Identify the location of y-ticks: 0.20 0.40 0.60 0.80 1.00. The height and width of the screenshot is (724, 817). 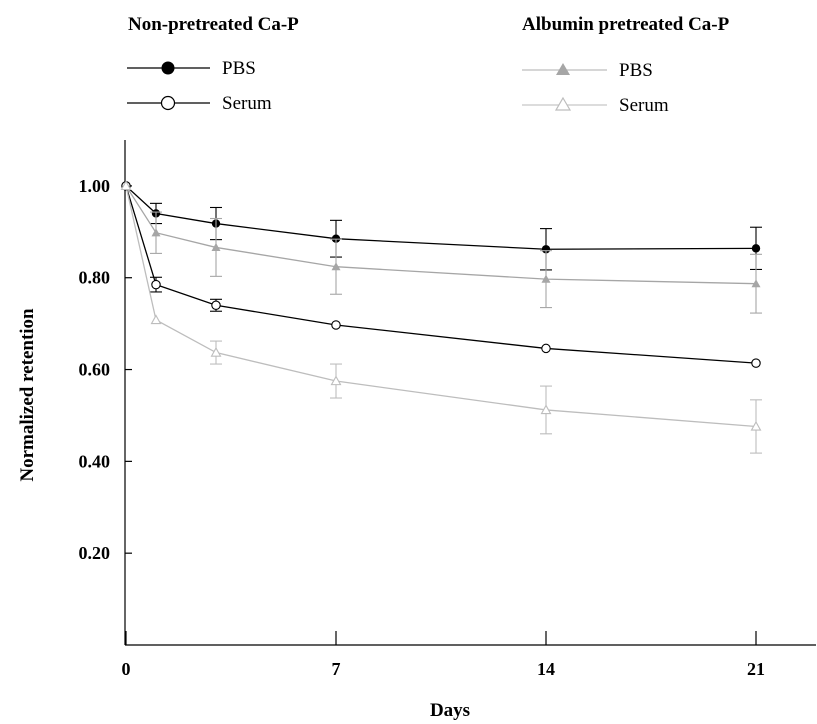
(105, 369).